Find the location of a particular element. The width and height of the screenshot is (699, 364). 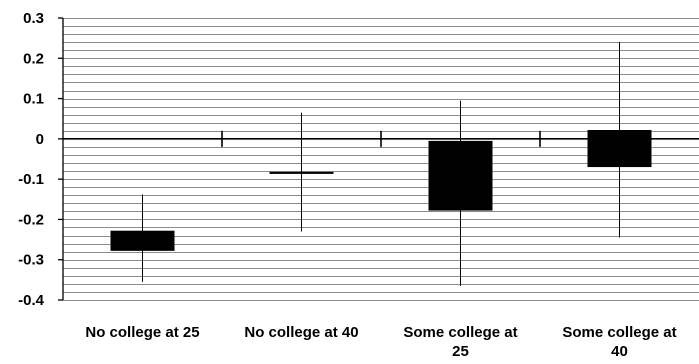

y-tick-label: -0.4 is located at coordinates (31, 300).